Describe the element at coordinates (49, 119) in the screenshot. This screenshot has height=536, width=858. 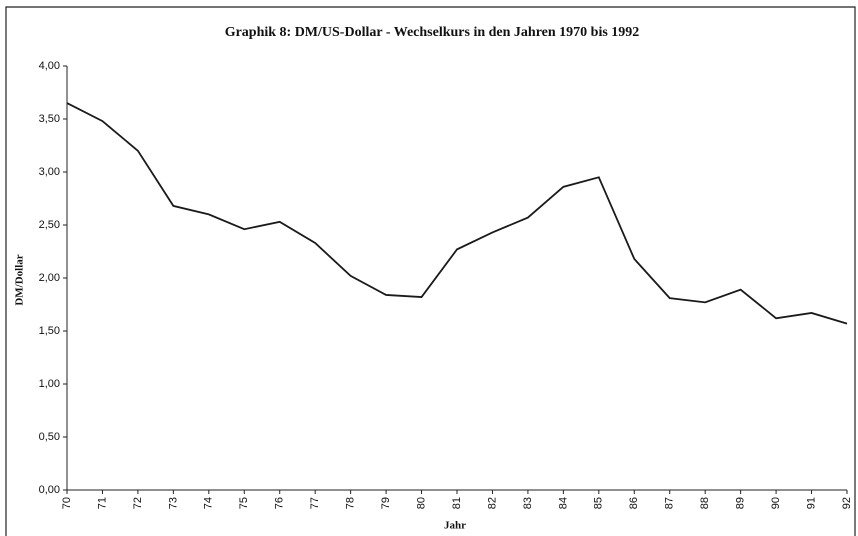
I see `y-tick-label: 3,50` at that location.